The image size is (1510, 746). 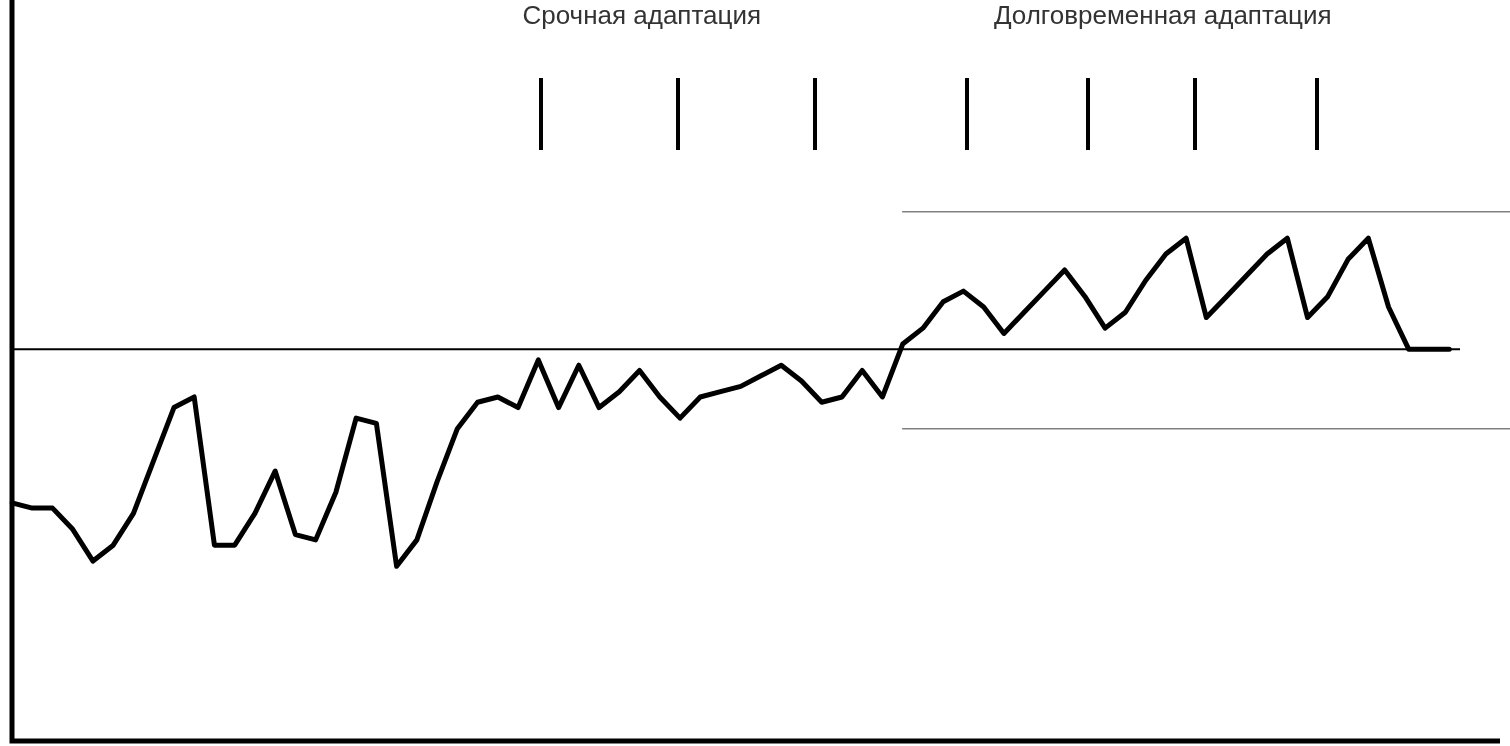 I want to click on text: Долговременная адаптация, so click(x=1162, y=15).